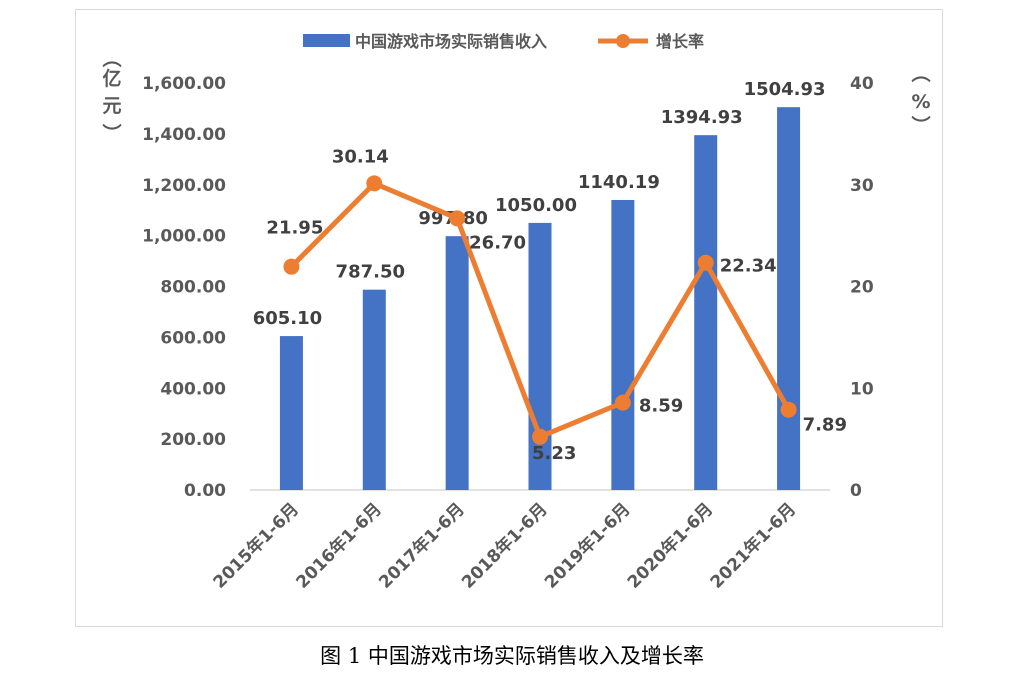 This screenshot has height=679, width=1024. What do you see at coordinates (512, 656) in the screenshot?
I see `figure-caption: 图 1 中国游戏市场实际销售收入及增长率` at bounding box center [512, 656].